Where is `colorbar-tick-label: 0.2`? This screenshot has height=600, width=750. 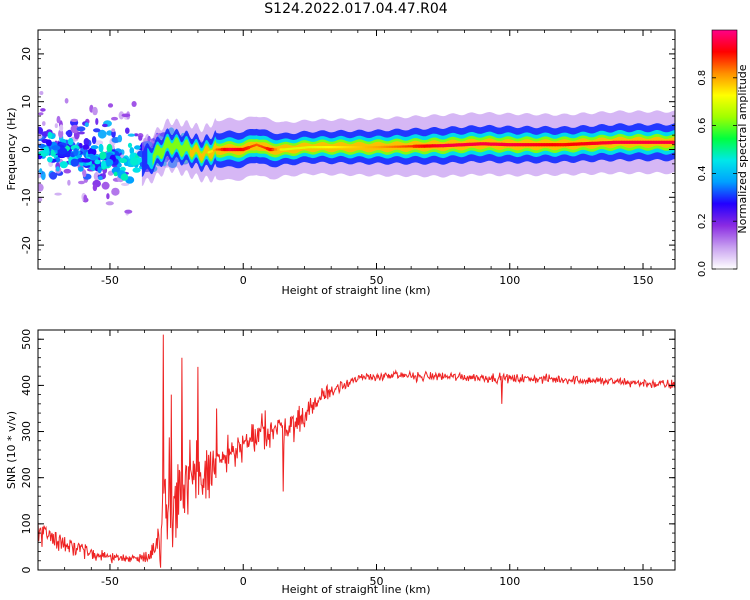 colorbar-tick-label: 0.2 is located at coordinates (702, 221).